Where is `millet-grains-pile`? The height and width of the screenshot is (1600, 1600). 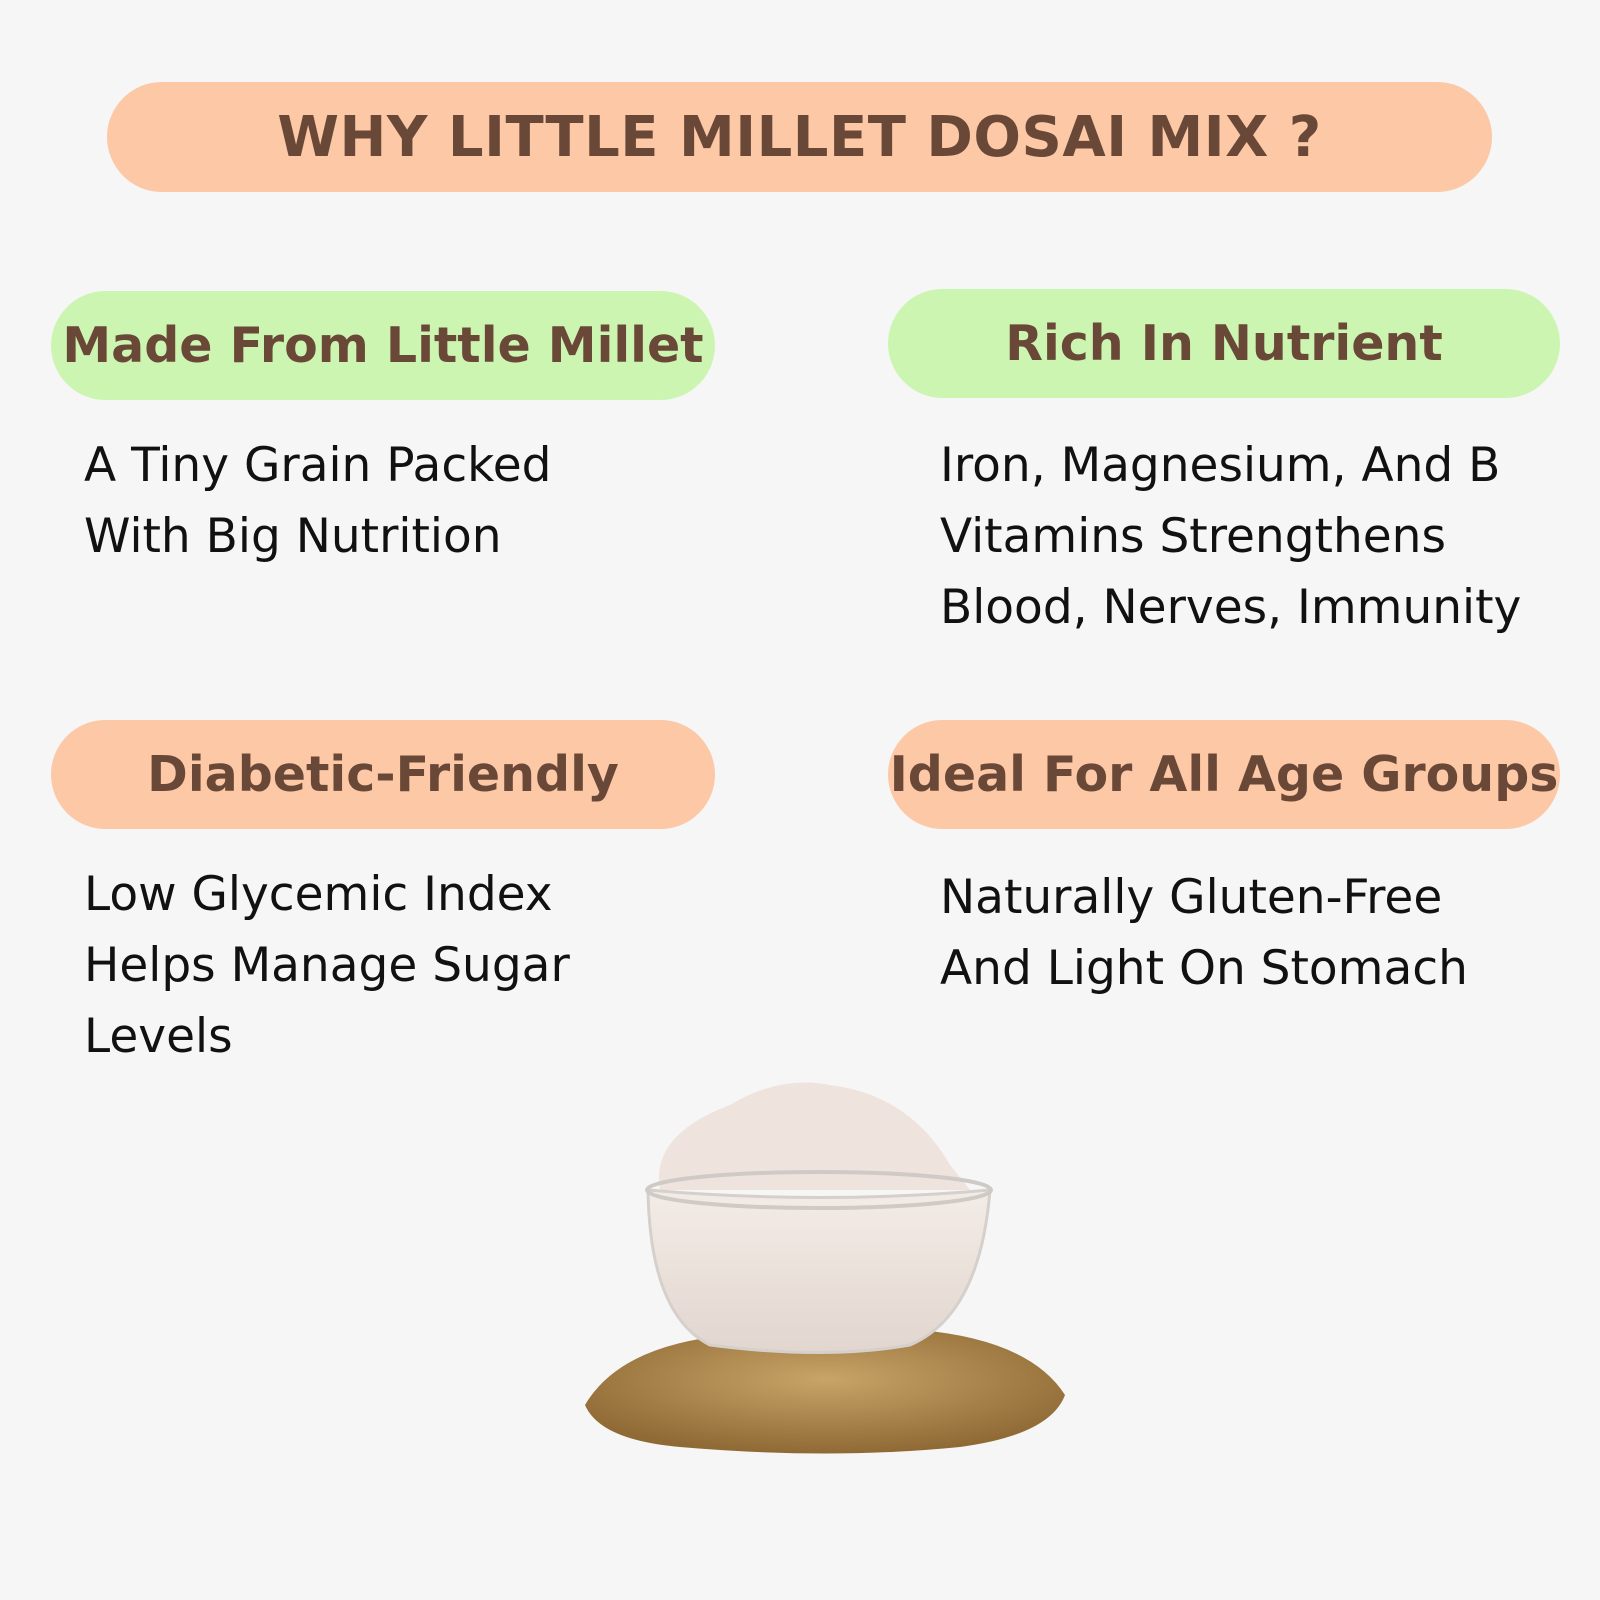 millet-grains-pile is located at coordinates (825, 1392).